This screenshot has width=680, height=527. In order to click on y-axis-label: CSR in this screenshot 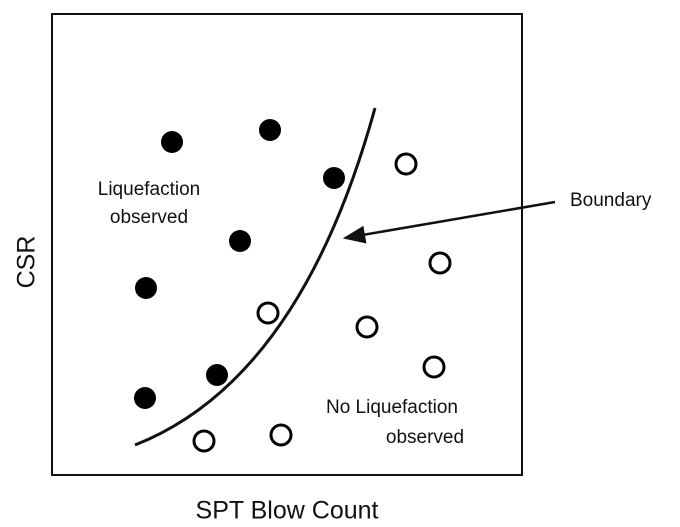, I will do `click(27, 262)`.